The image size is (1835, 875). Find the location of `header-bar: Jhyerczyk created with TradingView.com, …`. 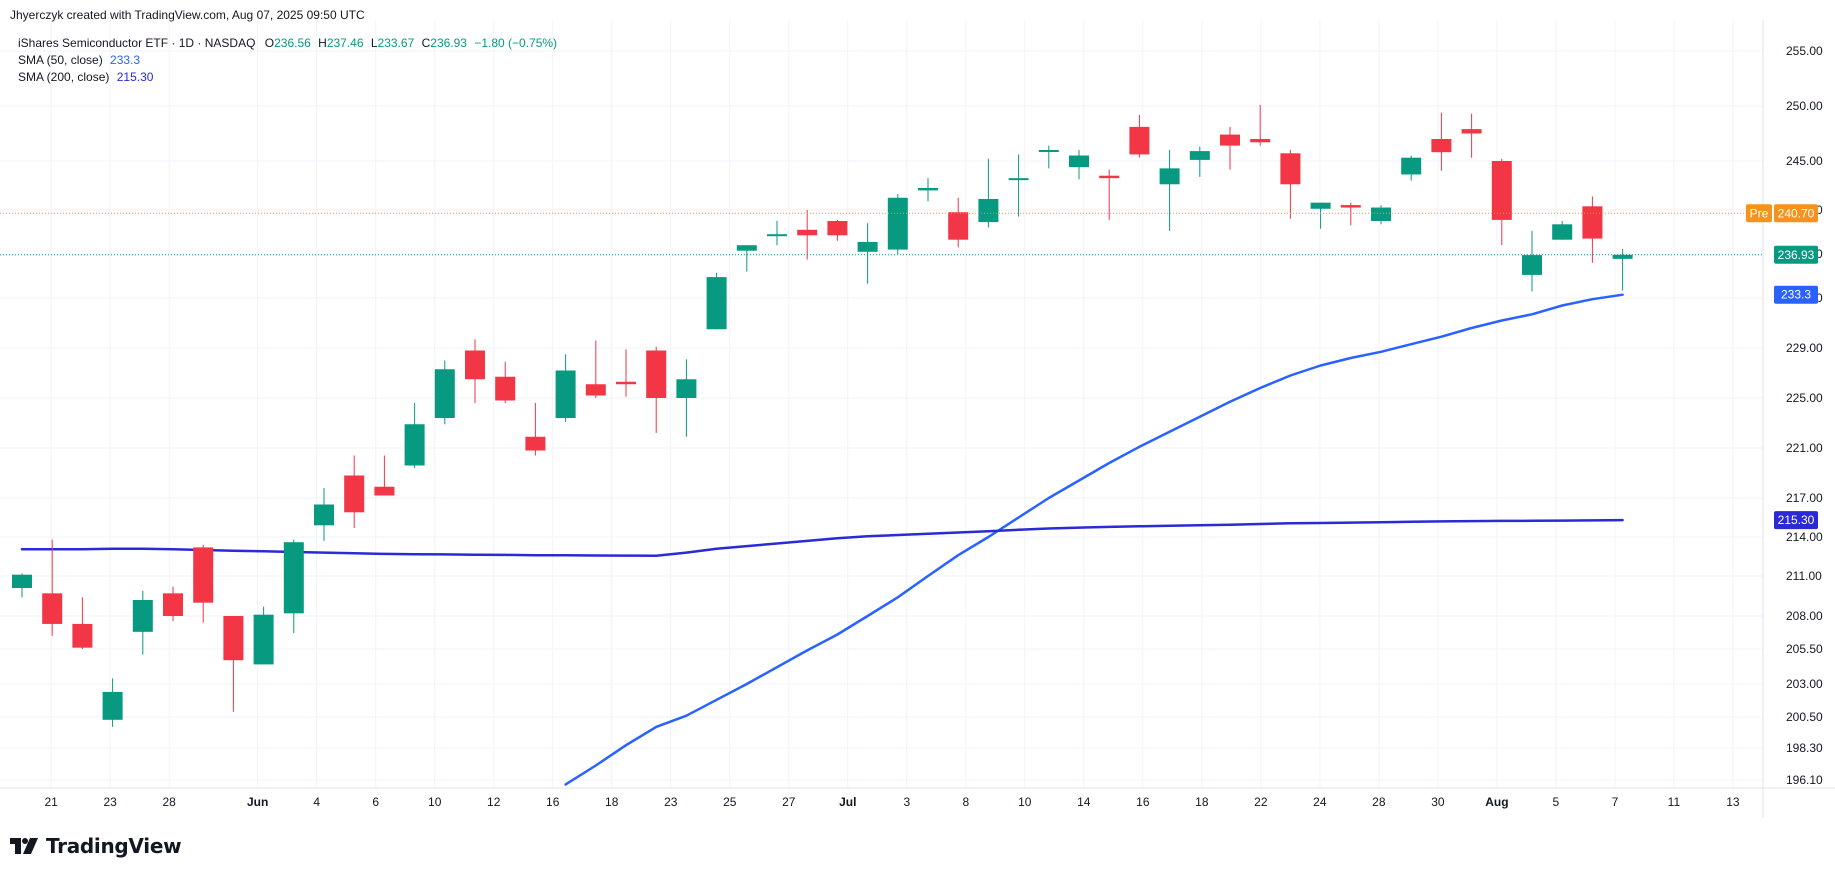

header-bar: Jhyerczyk created with TradingView.com, … is located at coordinates (917, 15).